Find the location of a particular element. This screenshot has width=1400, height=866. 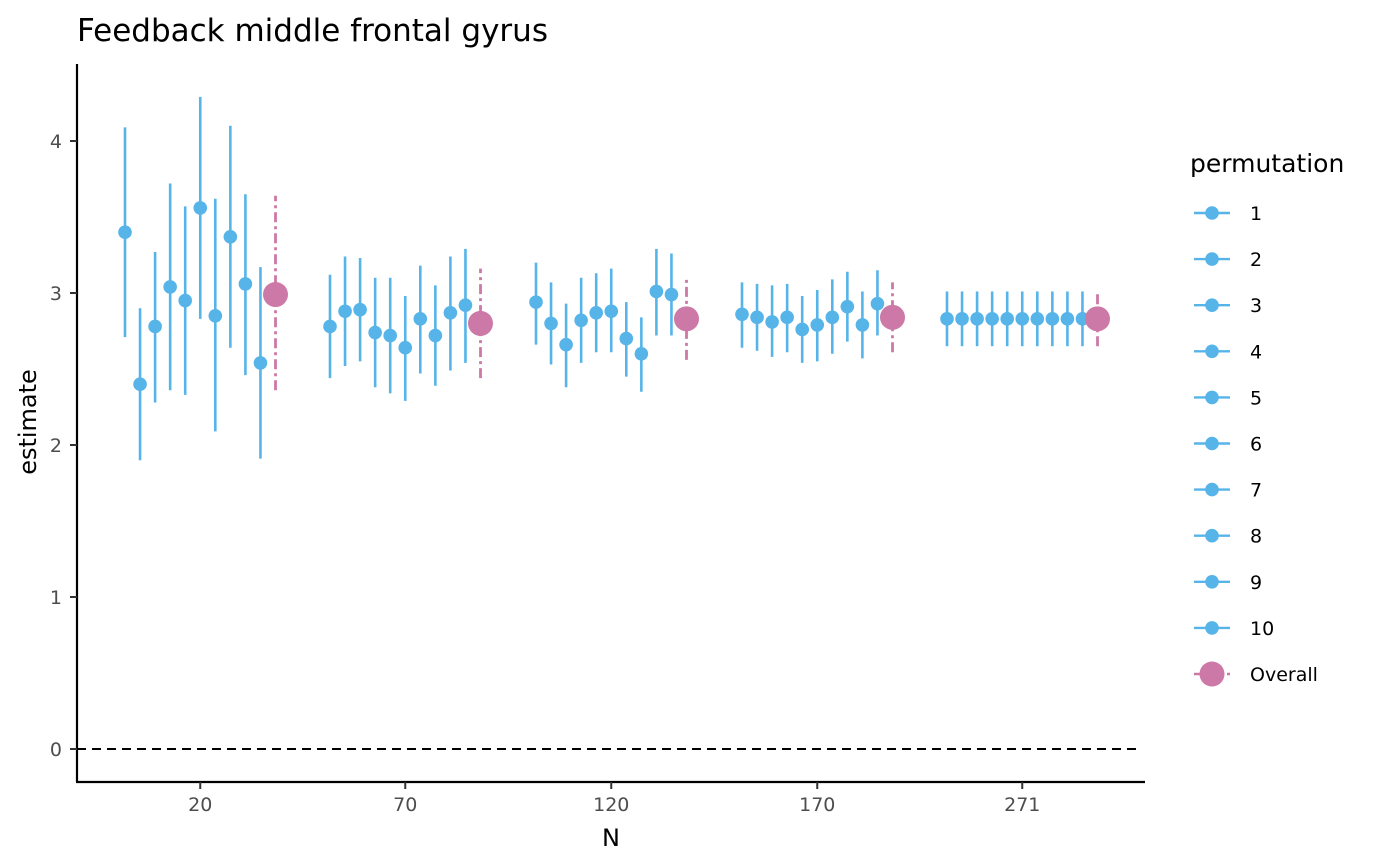

point-N170-perm3 is located at coordinates (772, 322).